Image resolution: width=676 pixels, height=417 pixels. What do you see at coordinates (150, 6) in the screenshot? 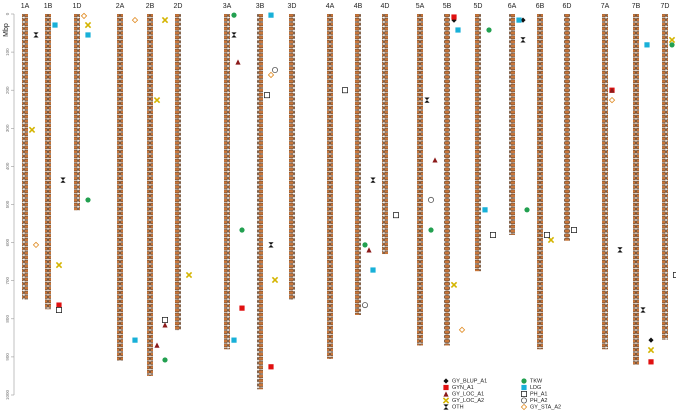
I see `chromosome-label: 2B` at bounding box center [150, 6].